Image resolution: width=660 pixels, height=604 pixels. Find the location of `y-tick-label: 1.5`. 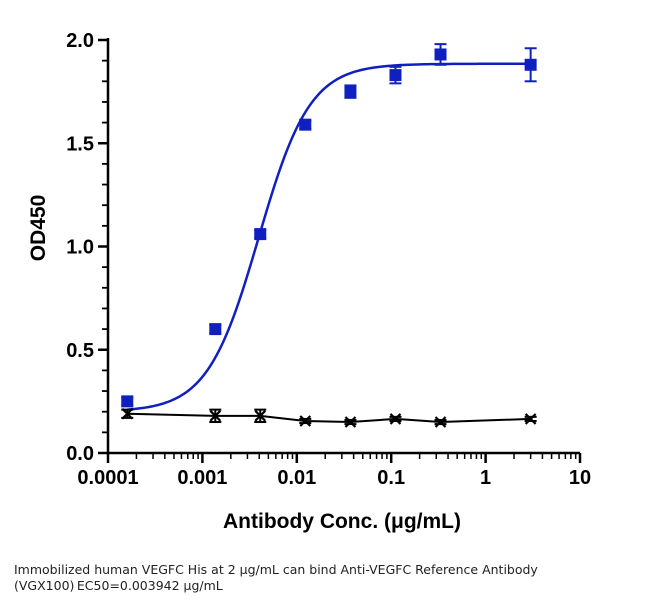

y-tick-label: 1.5 is located at coordinates (80, 144).